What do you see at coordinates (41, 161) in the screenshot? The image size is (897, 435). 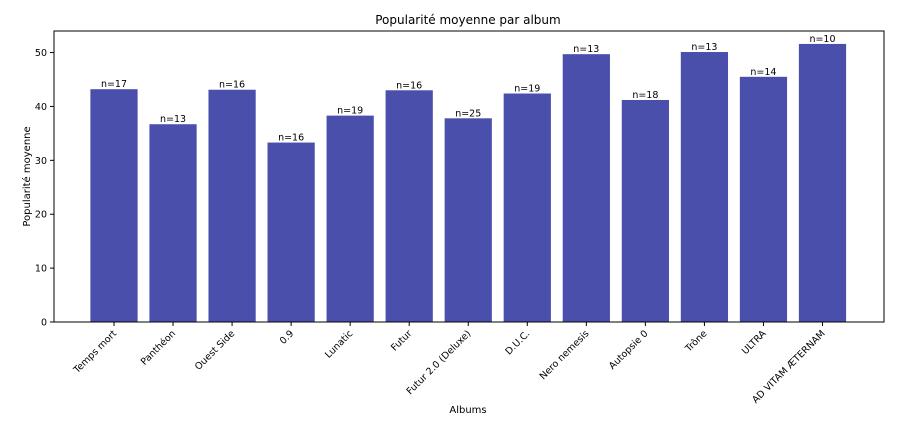 I see `y-tick-label: 30` at bounding box center [41, 161].